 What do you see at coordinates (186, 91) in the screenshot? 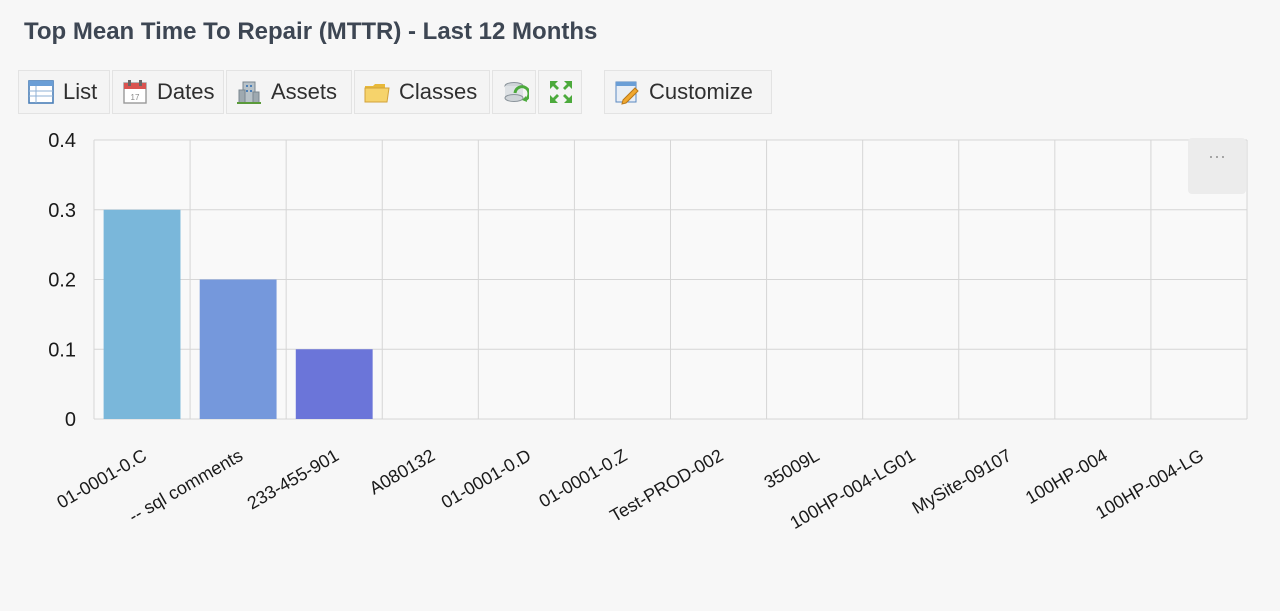
I see `dates-label: Dates` at bounding box center [186, 91].